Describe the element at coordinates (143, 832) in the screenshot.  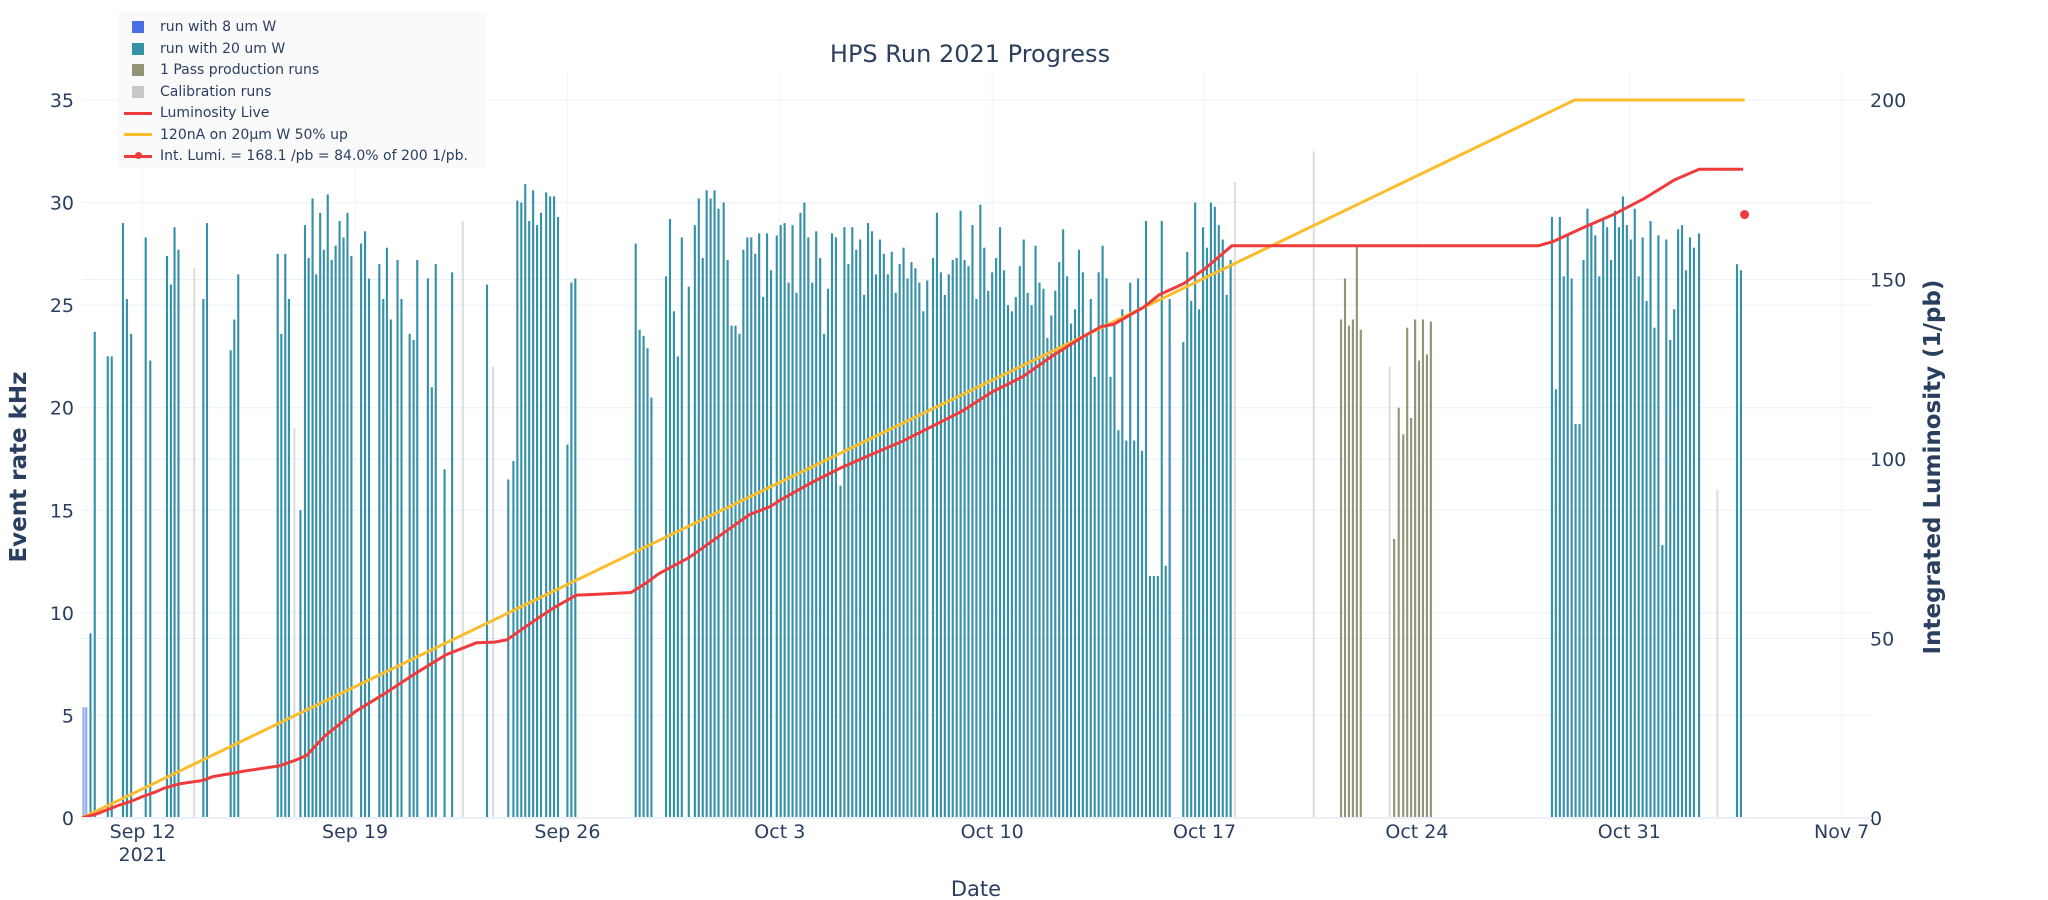
I see `x-tick-label: Sep 12` at that location.